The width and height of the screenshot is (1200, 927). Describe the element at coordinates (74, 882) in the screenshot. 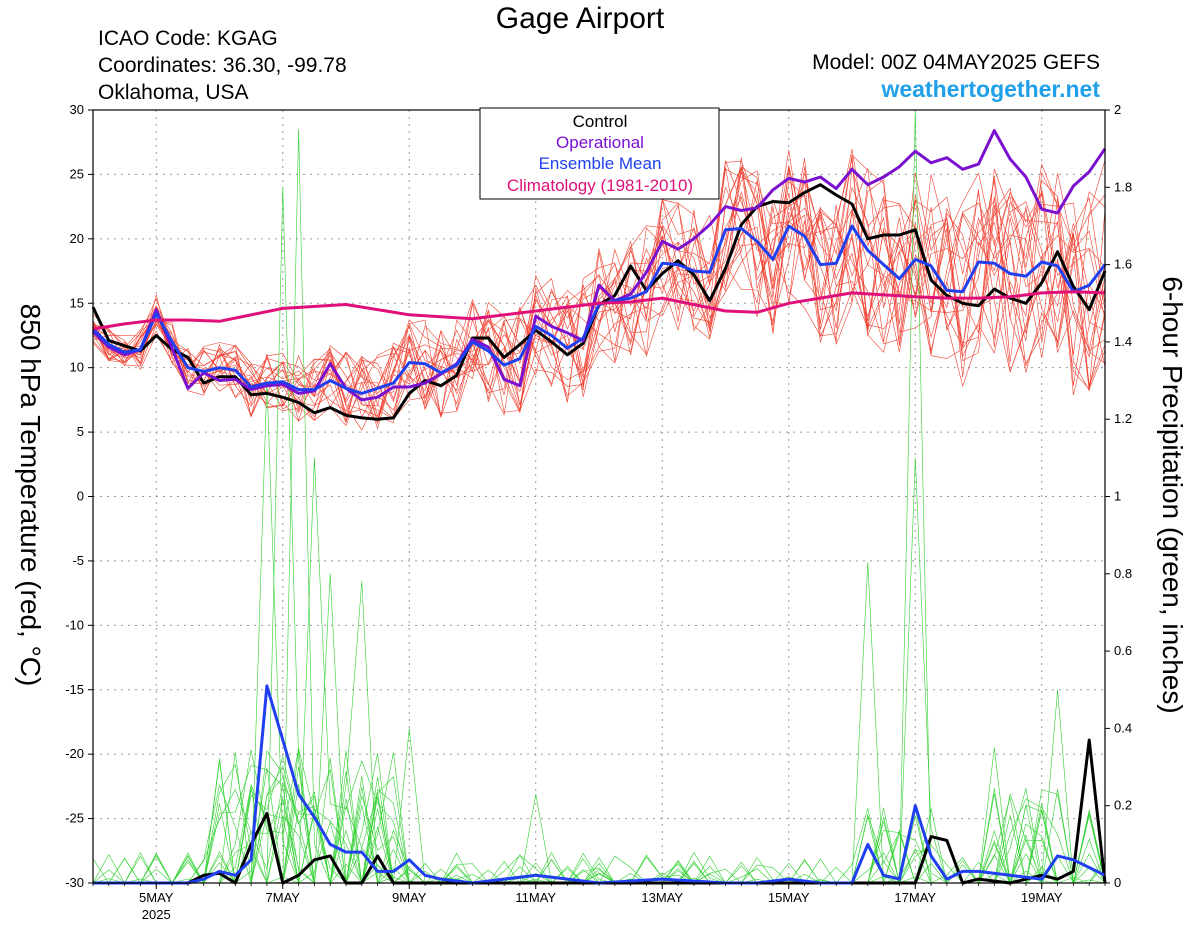

I see `y-tick-label: -30` at that location.